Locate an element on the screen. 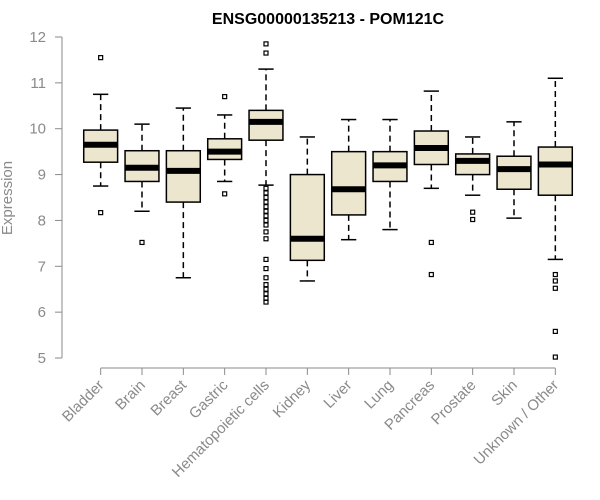 The image size is (600, 500). y-tick-label: 10 is located at coordinates (37, 129).